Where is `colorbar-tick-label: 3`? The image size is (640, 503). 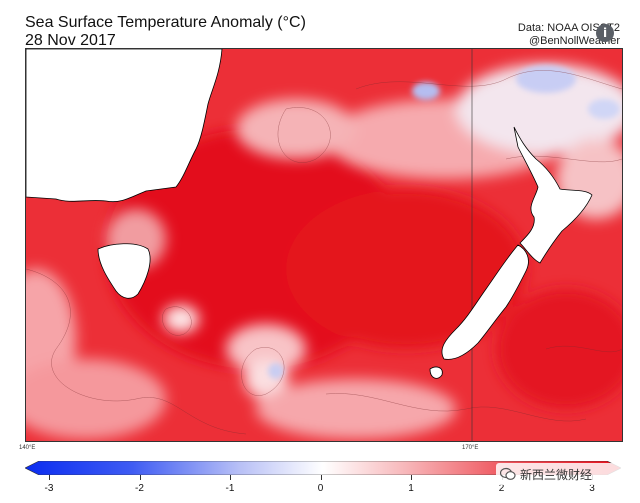
colorbar-tick-label: 3 is located at coordinates (592, 488).